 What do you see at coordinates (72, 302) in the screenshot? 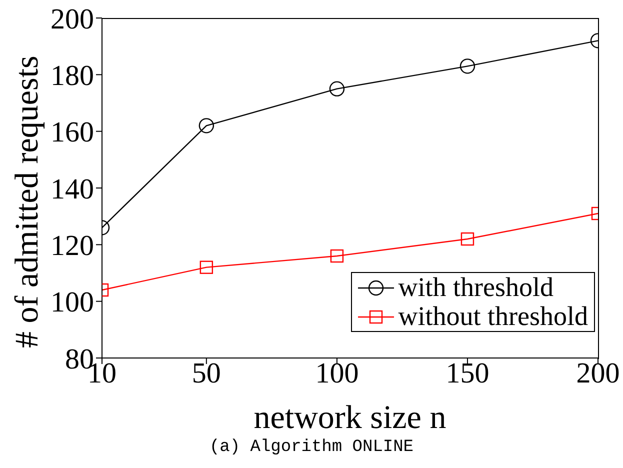
I see `y-tick-label: 100` at bounding box center [72, 302].